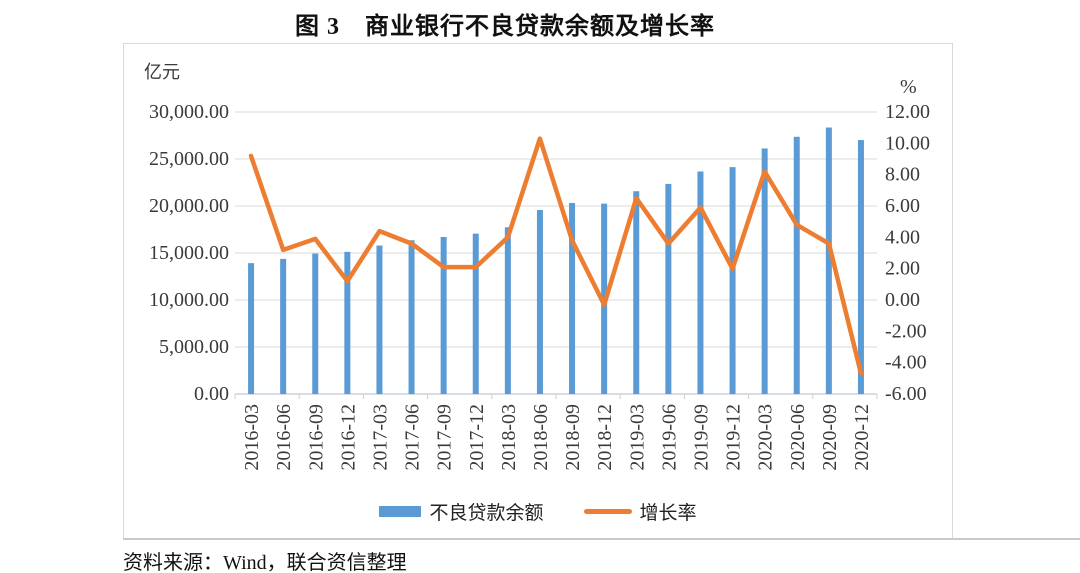 This screenshot has width=1080, height=573. Describe the element at coordinates (265, 562) in the screenshot. I see `source-note: 资料来源：Wind，联合资信整理` at that location.